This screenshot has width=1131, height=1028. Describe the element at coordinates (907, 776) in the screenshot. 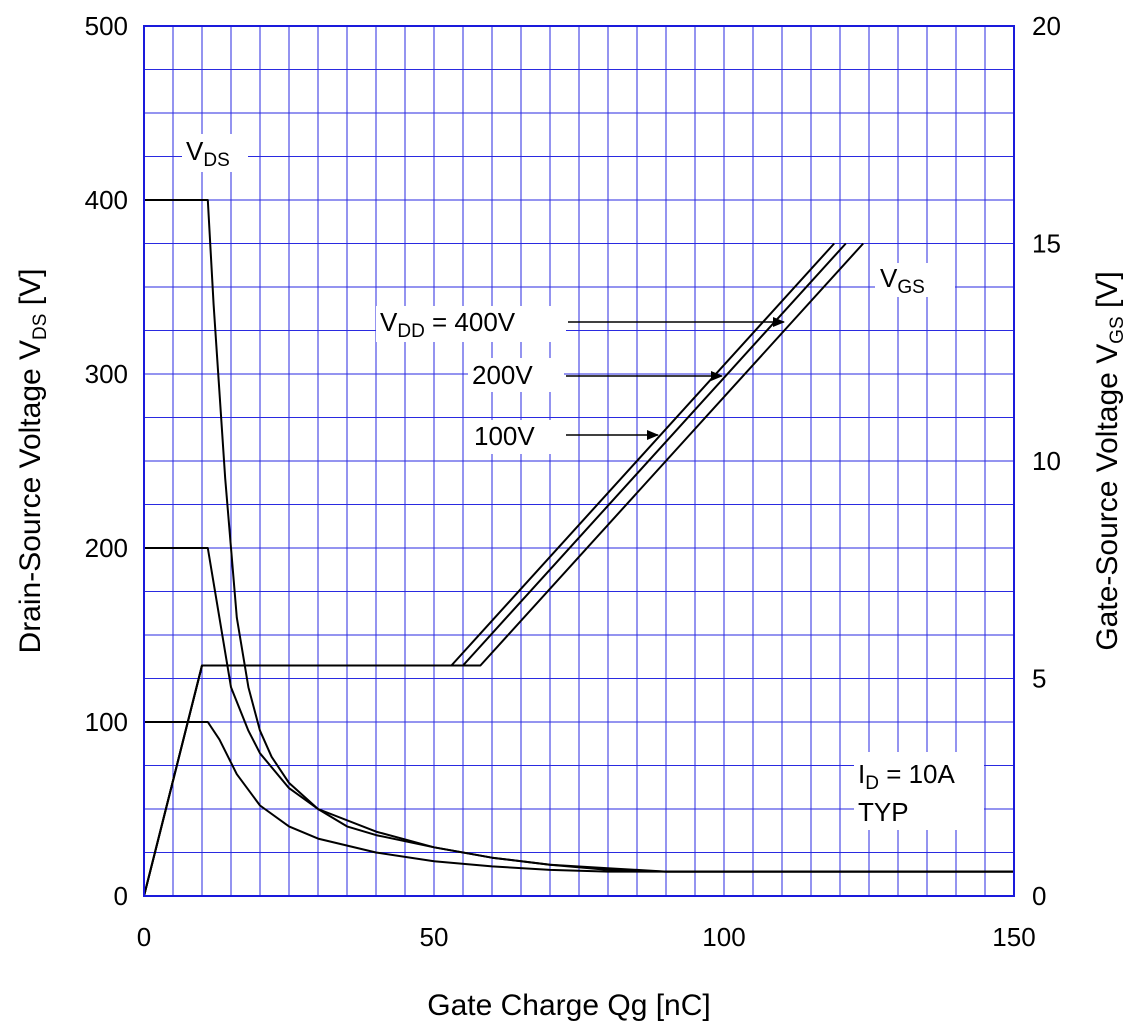

I see `id-label: ID = 10A` at that location.